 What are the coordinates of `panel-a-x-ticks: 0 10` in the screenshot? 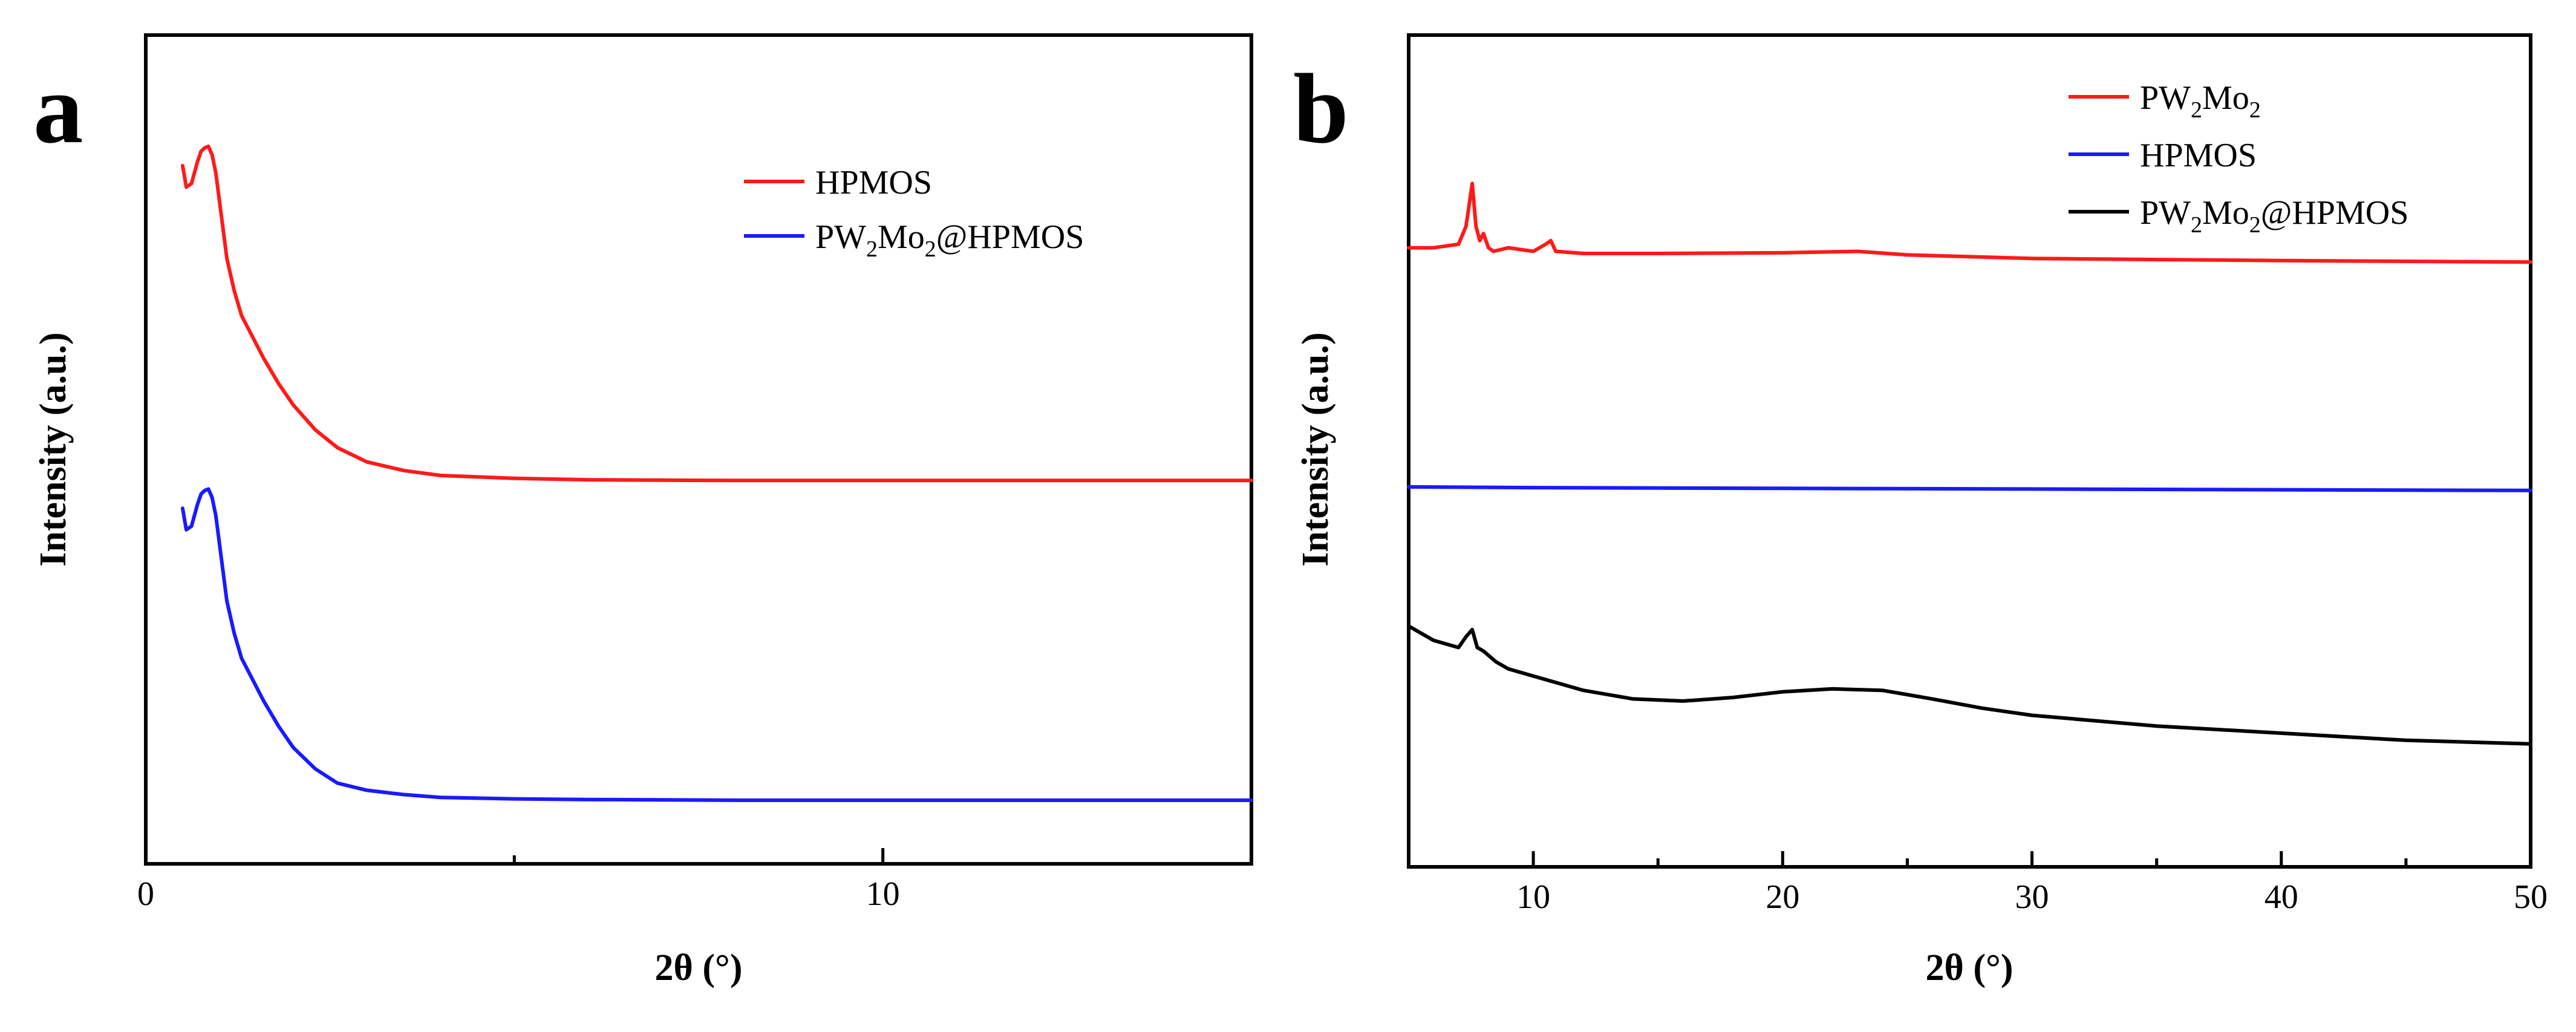 It's located at (518, 880).